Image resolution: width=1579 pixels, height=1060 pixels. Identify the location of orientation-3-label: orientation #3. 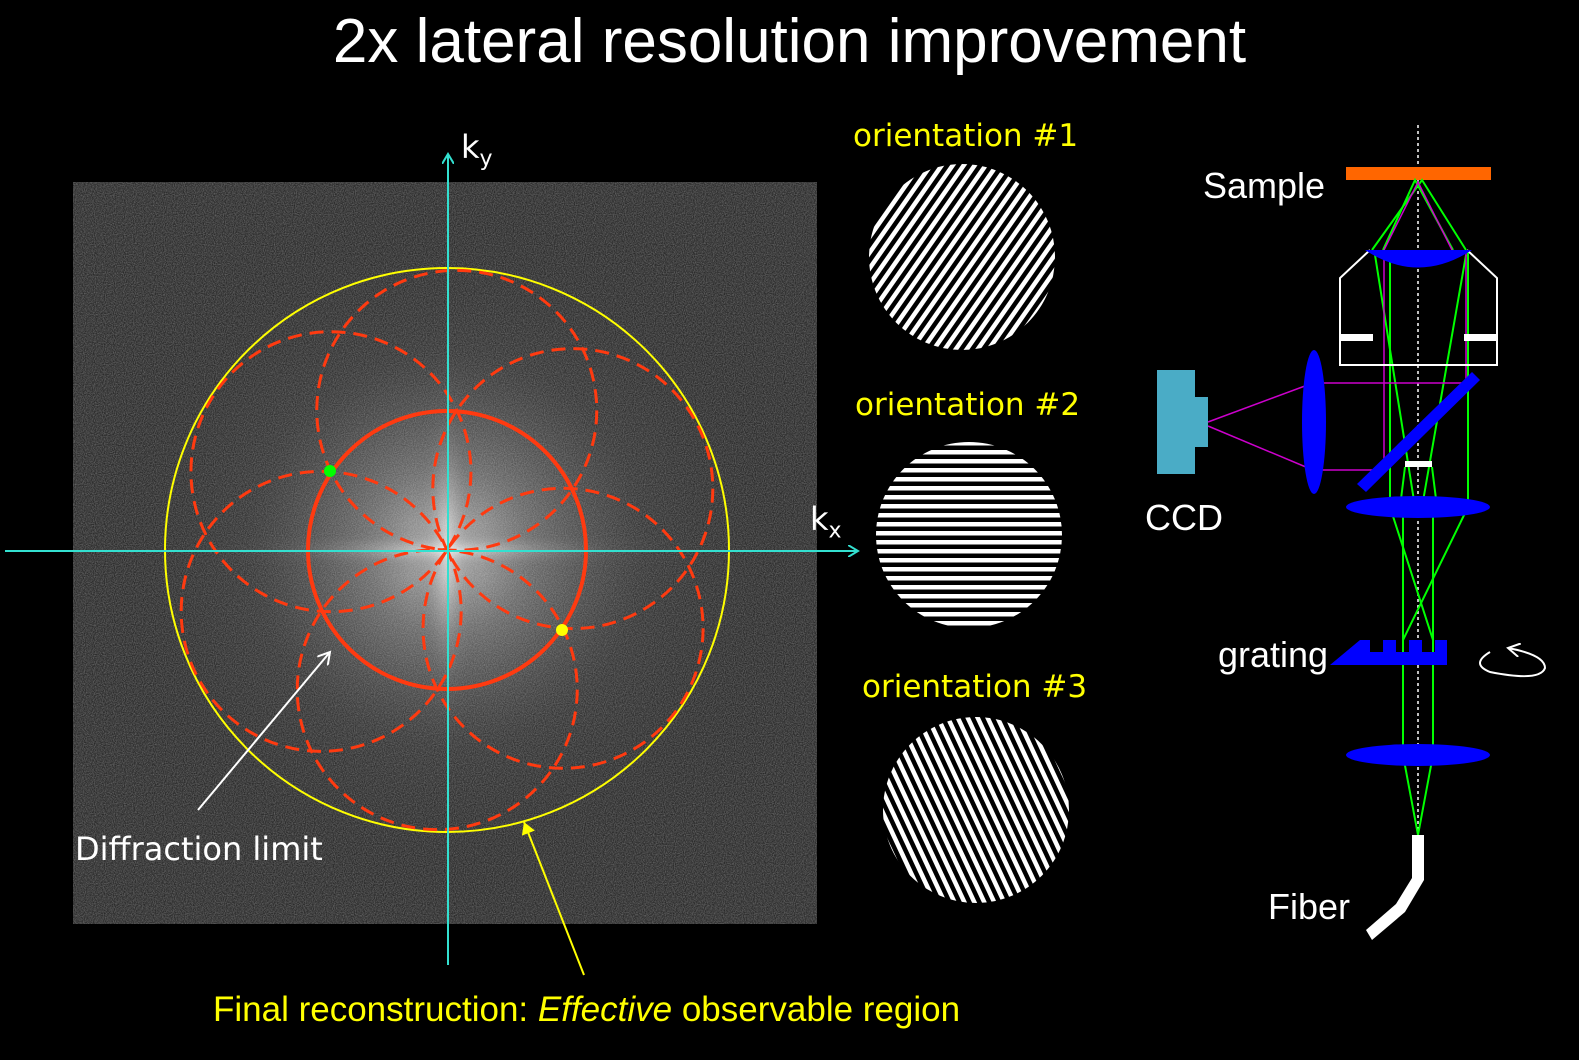
(975, 687).